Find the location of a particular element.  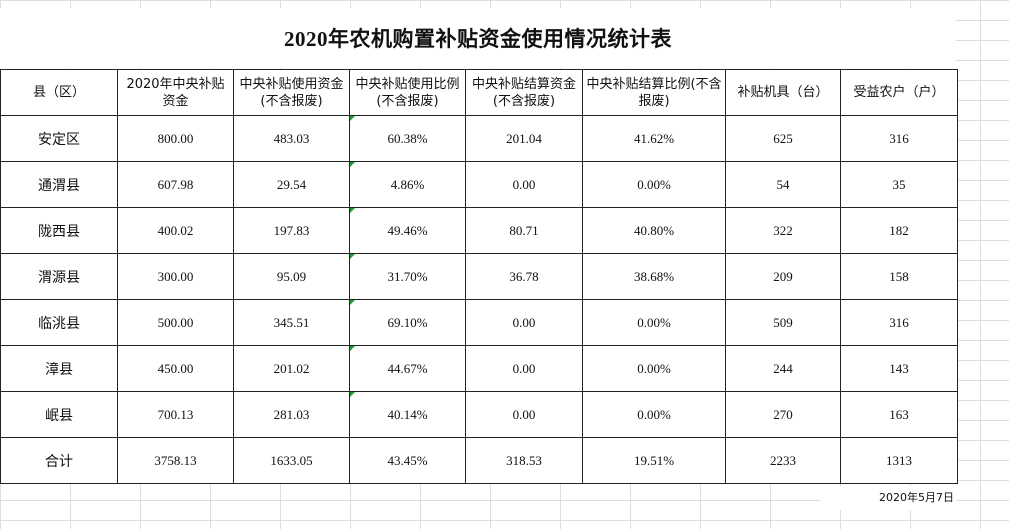

cell-value: 69.10% is located at coordinates (407, 322).